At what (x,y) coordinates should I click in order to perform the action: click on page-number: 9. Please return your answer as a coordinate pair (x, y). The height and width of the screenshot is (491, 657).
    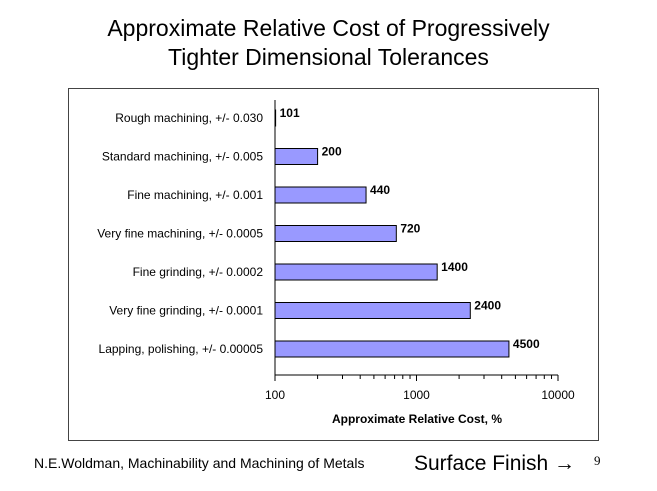
    Looking at the image, I should click on (597, 460).